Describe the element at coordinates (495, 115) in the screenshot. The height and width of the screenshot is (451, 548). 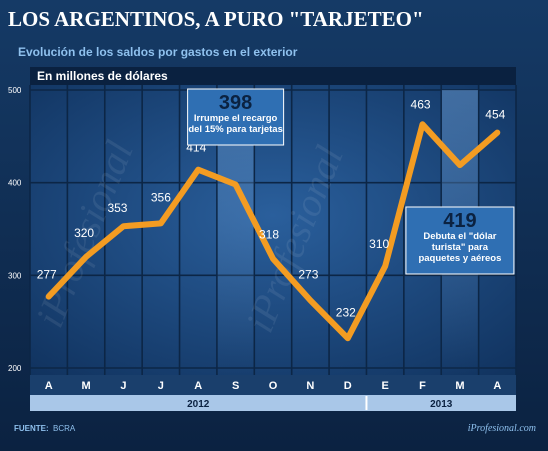
I see `data-label: 454` at that location.